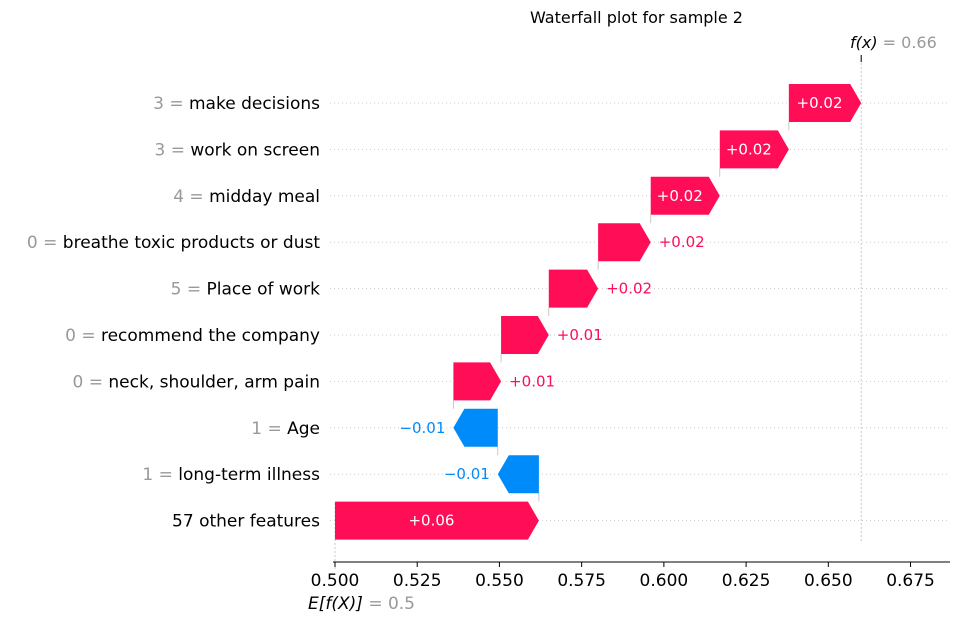 Image resolution: width=960 pixels, height=622 pixels. What do you see at coordinates (335, 581) in the screenshot?
I see `x-tick-label: 0.500` at bounding box center [335, 581].